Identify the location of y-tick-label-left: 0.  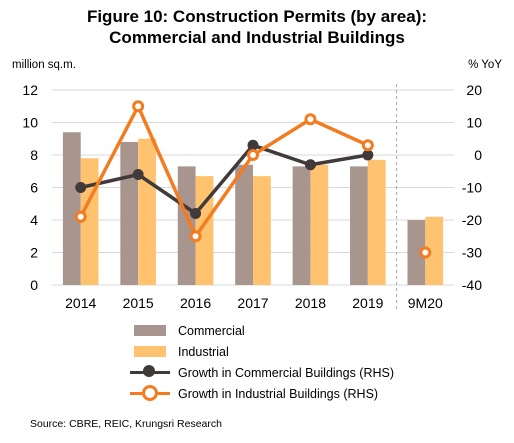
(34, 285).